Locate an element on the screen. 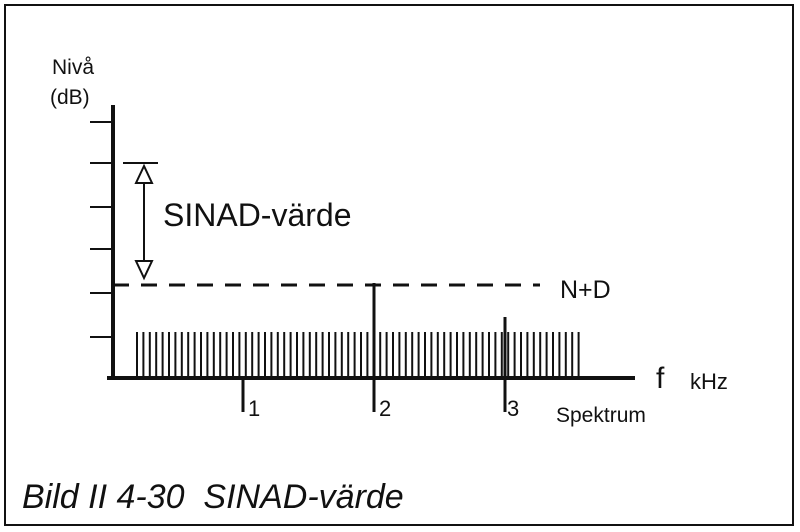 The height and width of the screenshot is (532, 800). marker-label-1: 1 is located at coordinates (254, 408).